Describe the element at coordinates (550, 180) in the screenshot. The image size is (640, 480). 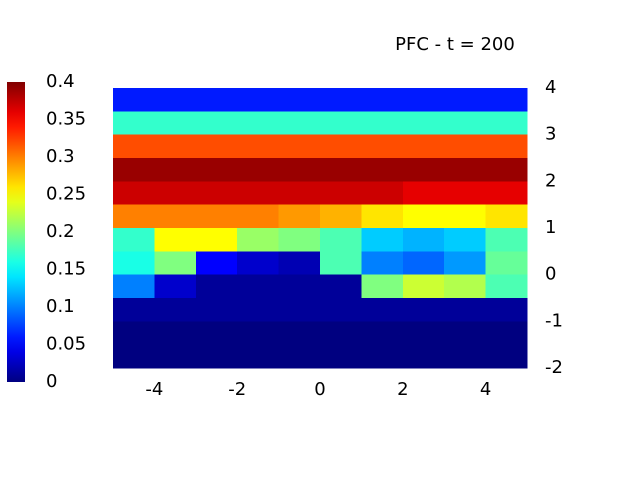
I see `y-tick-label: 2` at that location.